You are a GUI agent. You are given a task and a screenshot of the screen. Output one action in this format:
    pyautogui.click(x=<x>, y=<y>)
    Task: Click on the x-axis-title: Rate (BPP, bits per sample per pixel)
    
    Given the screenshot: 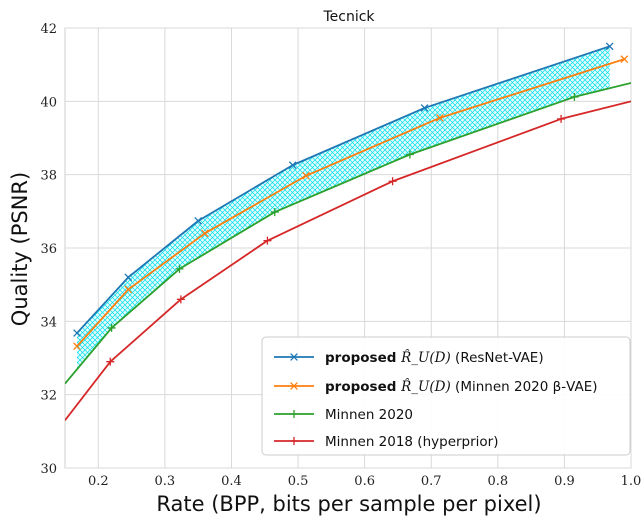 What is the action you would take?
    pyautogui.click(x=348, y=504)
    